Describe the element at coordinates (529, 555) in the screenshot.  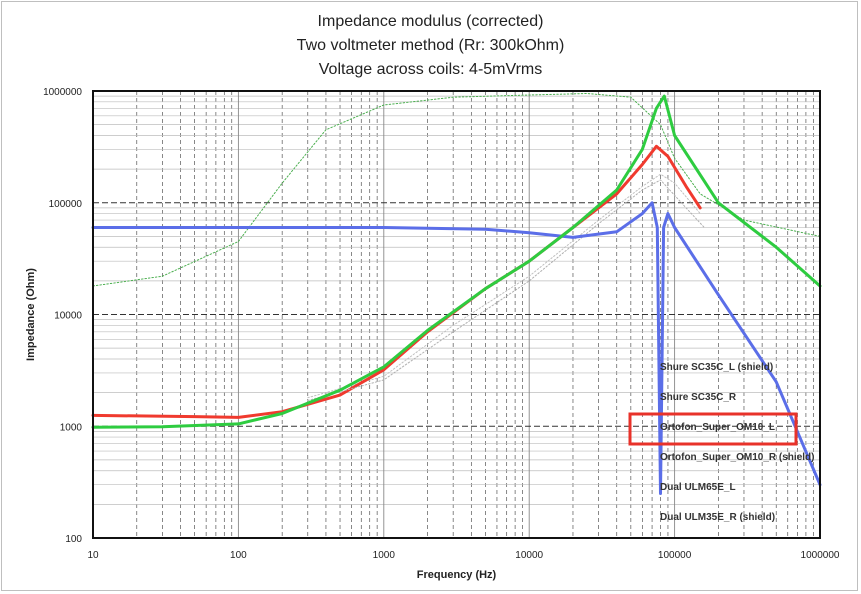
I see `x-tick-label: 10000` at that location.